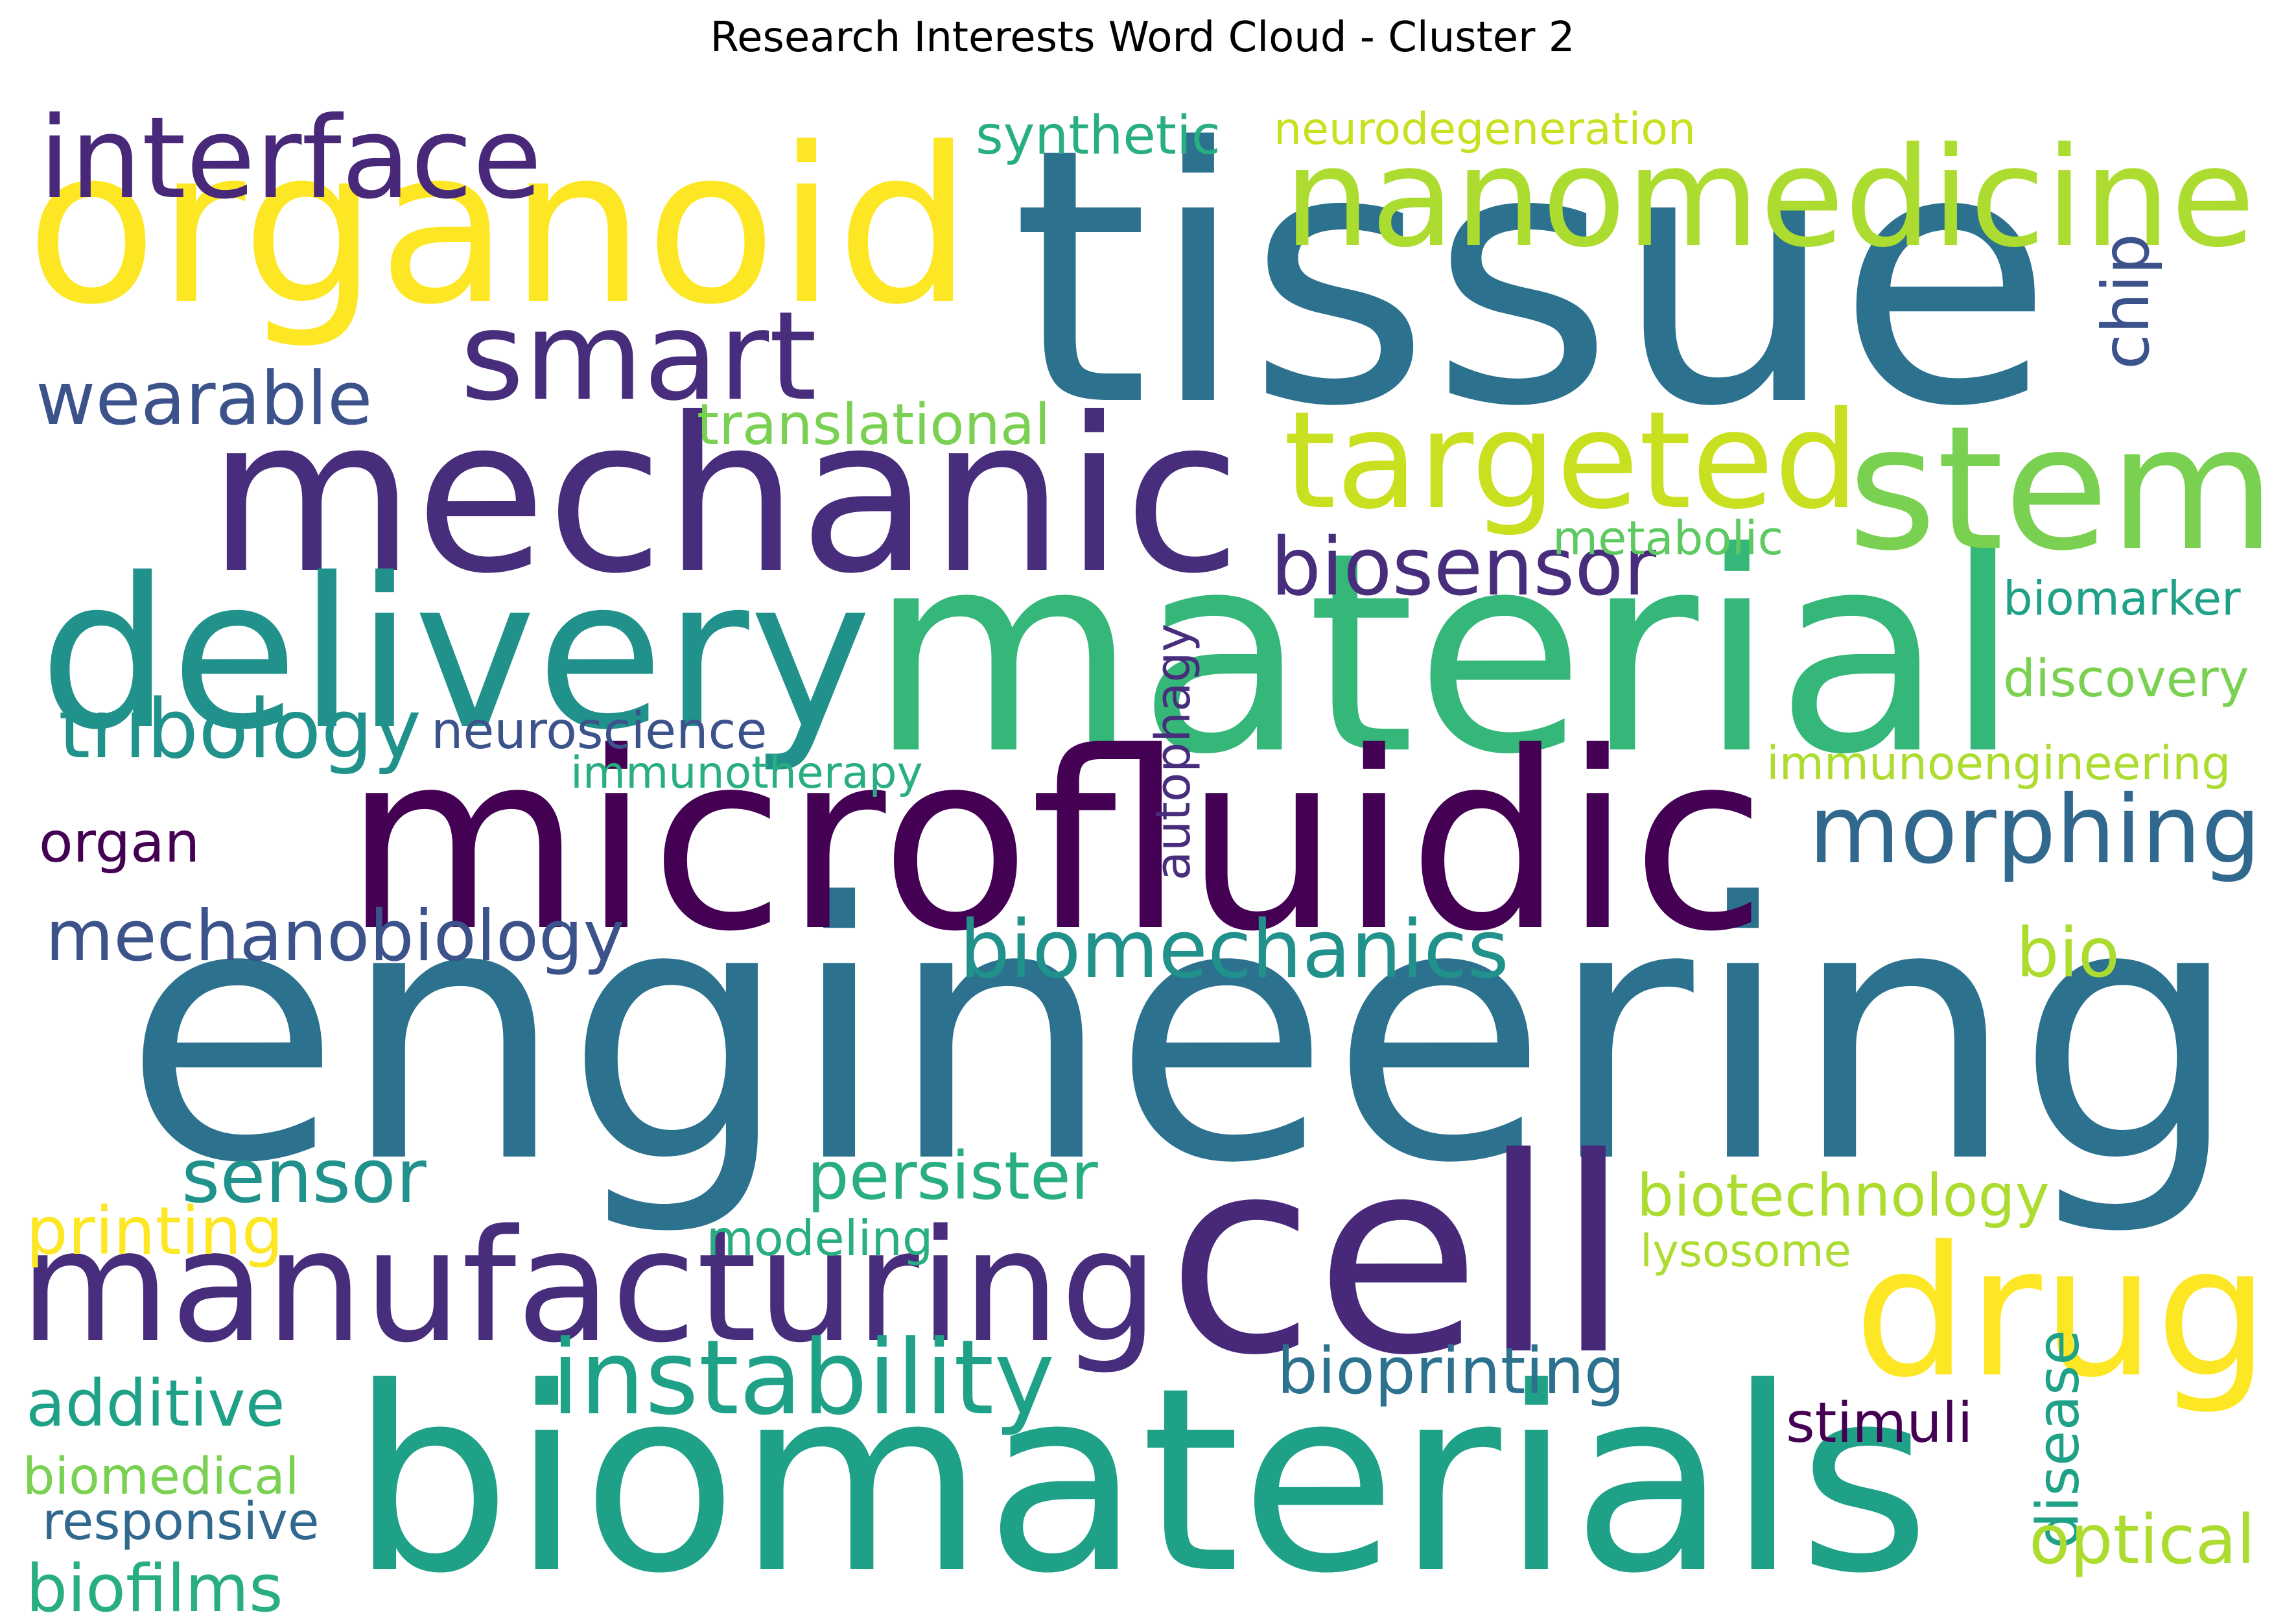 This screenshot has width=2285, height=1624. Describe the element at coordinates (291, 158) in the screenshot. I see `word-interface: interface` at that location.